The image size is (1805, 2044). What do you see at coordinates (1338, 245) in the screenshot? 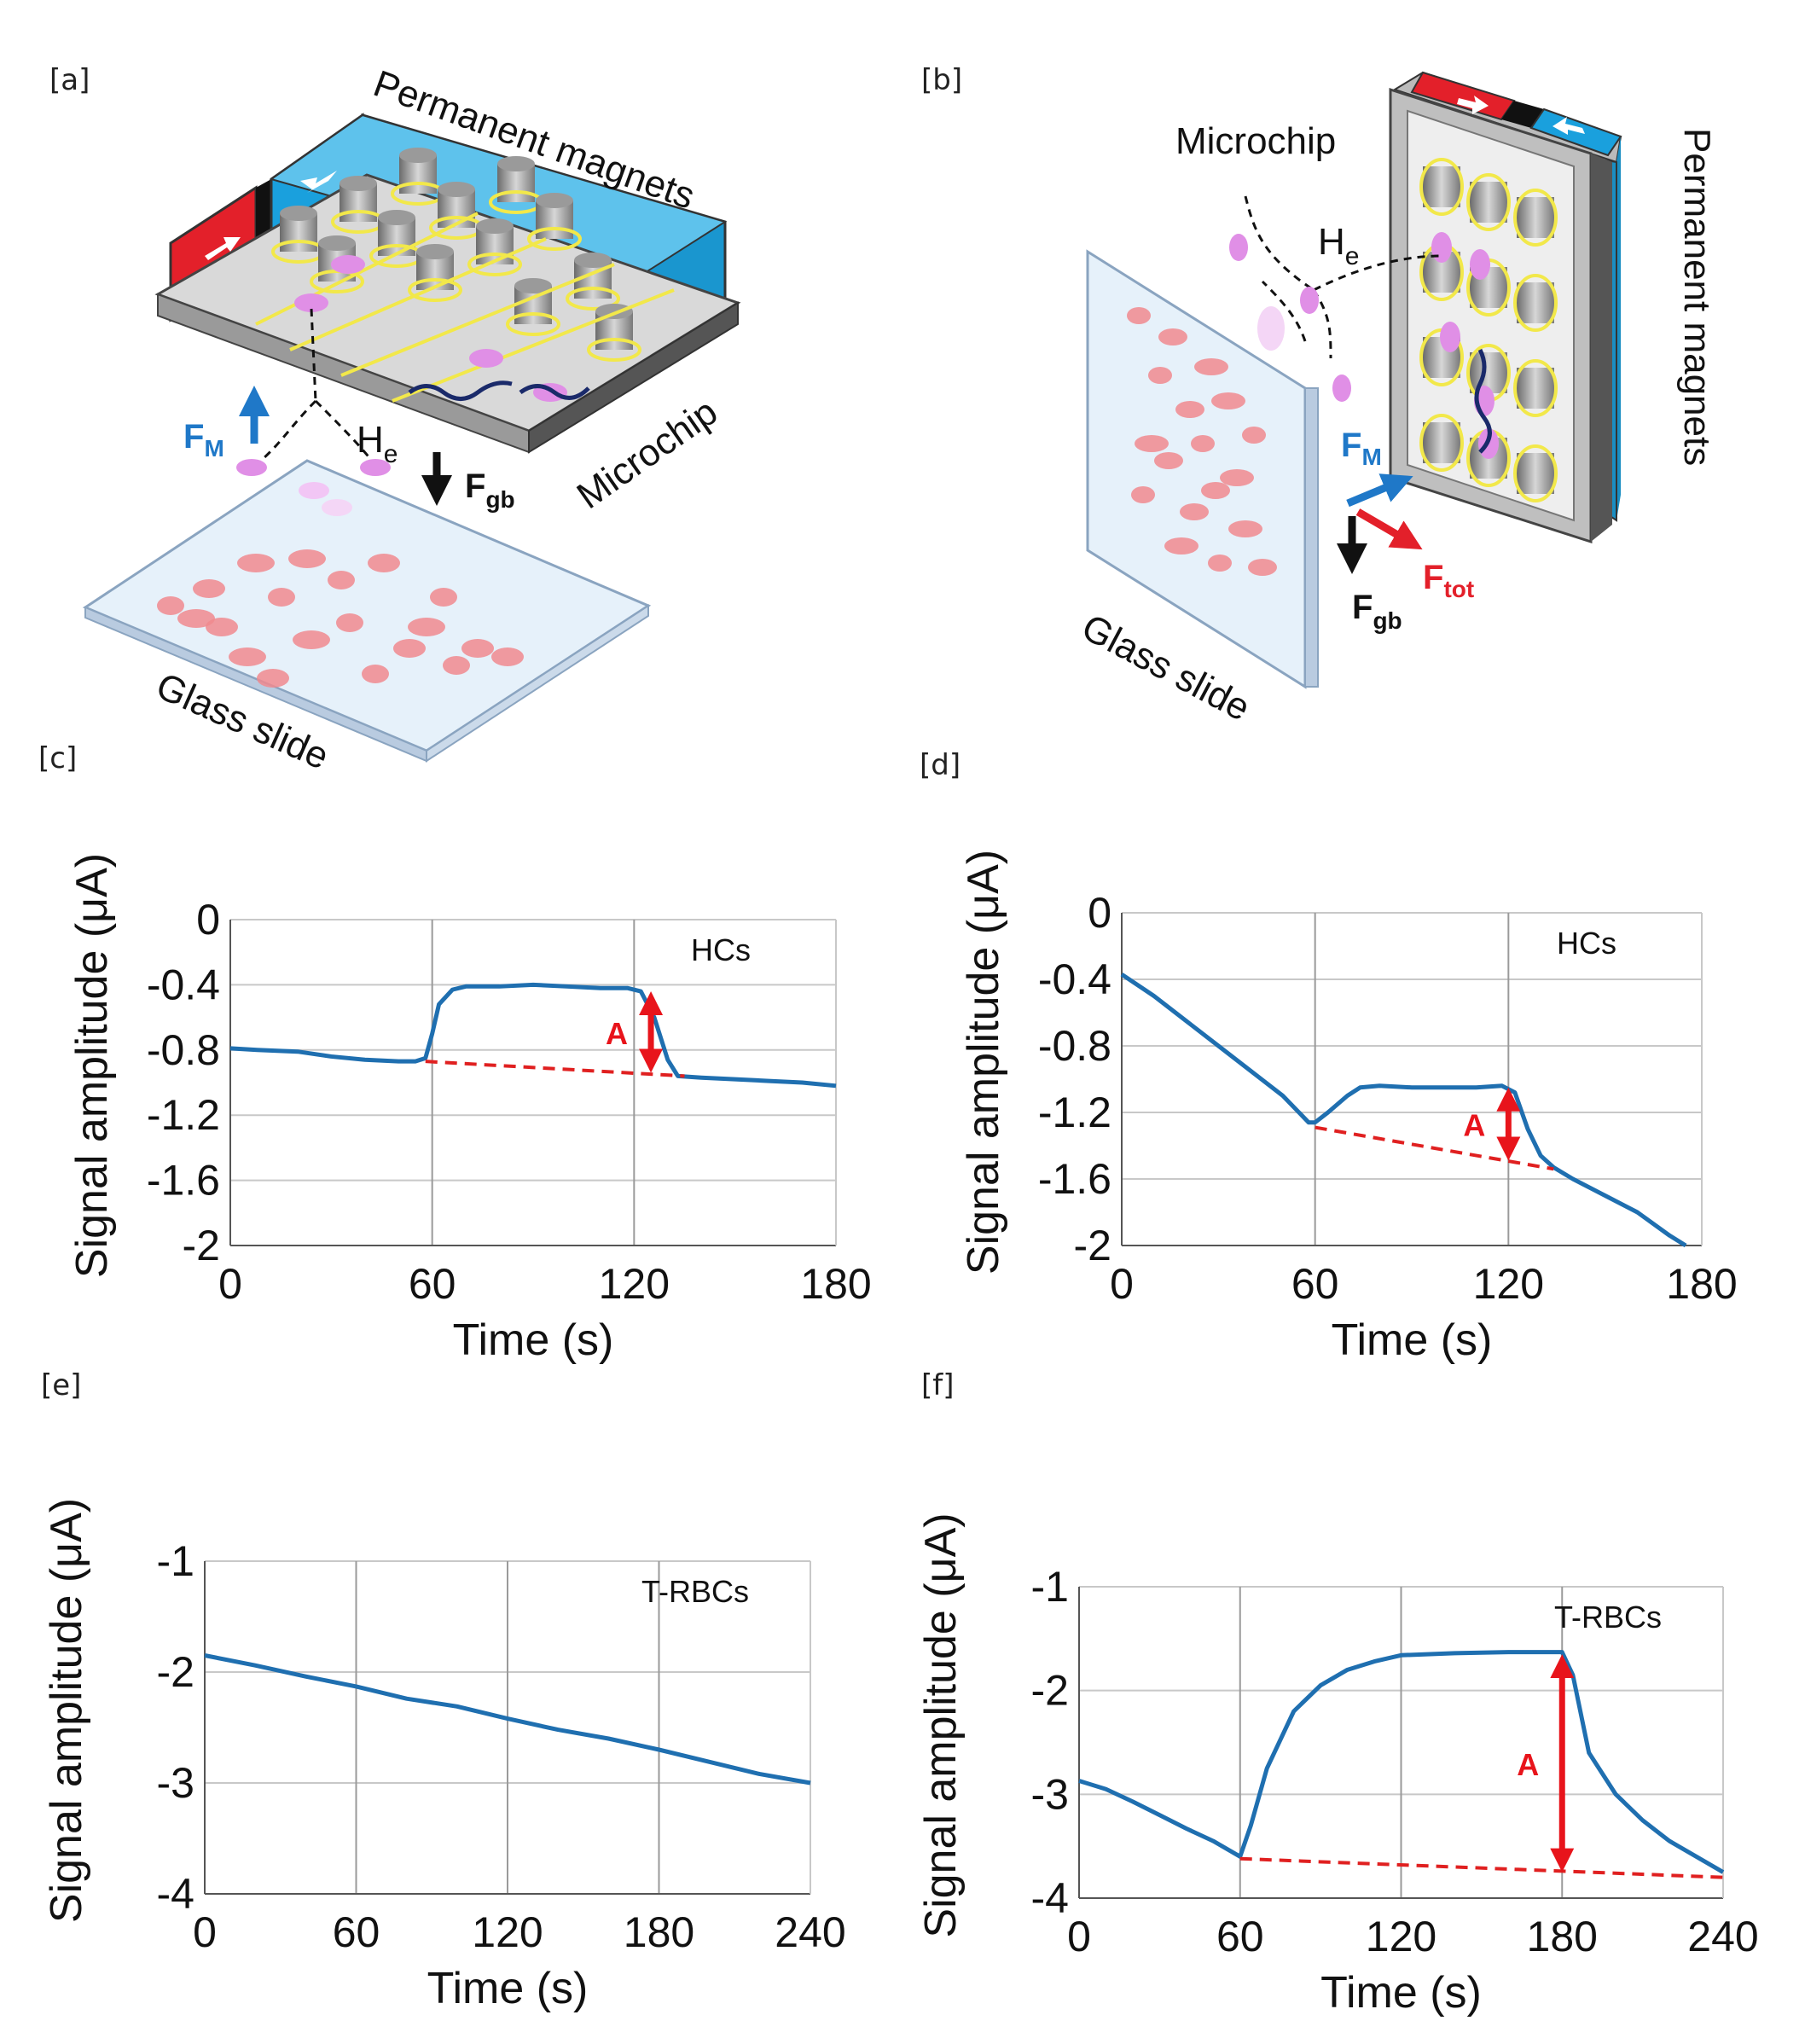
I see `field-label-b: He` at bounding box center [1338, 245].